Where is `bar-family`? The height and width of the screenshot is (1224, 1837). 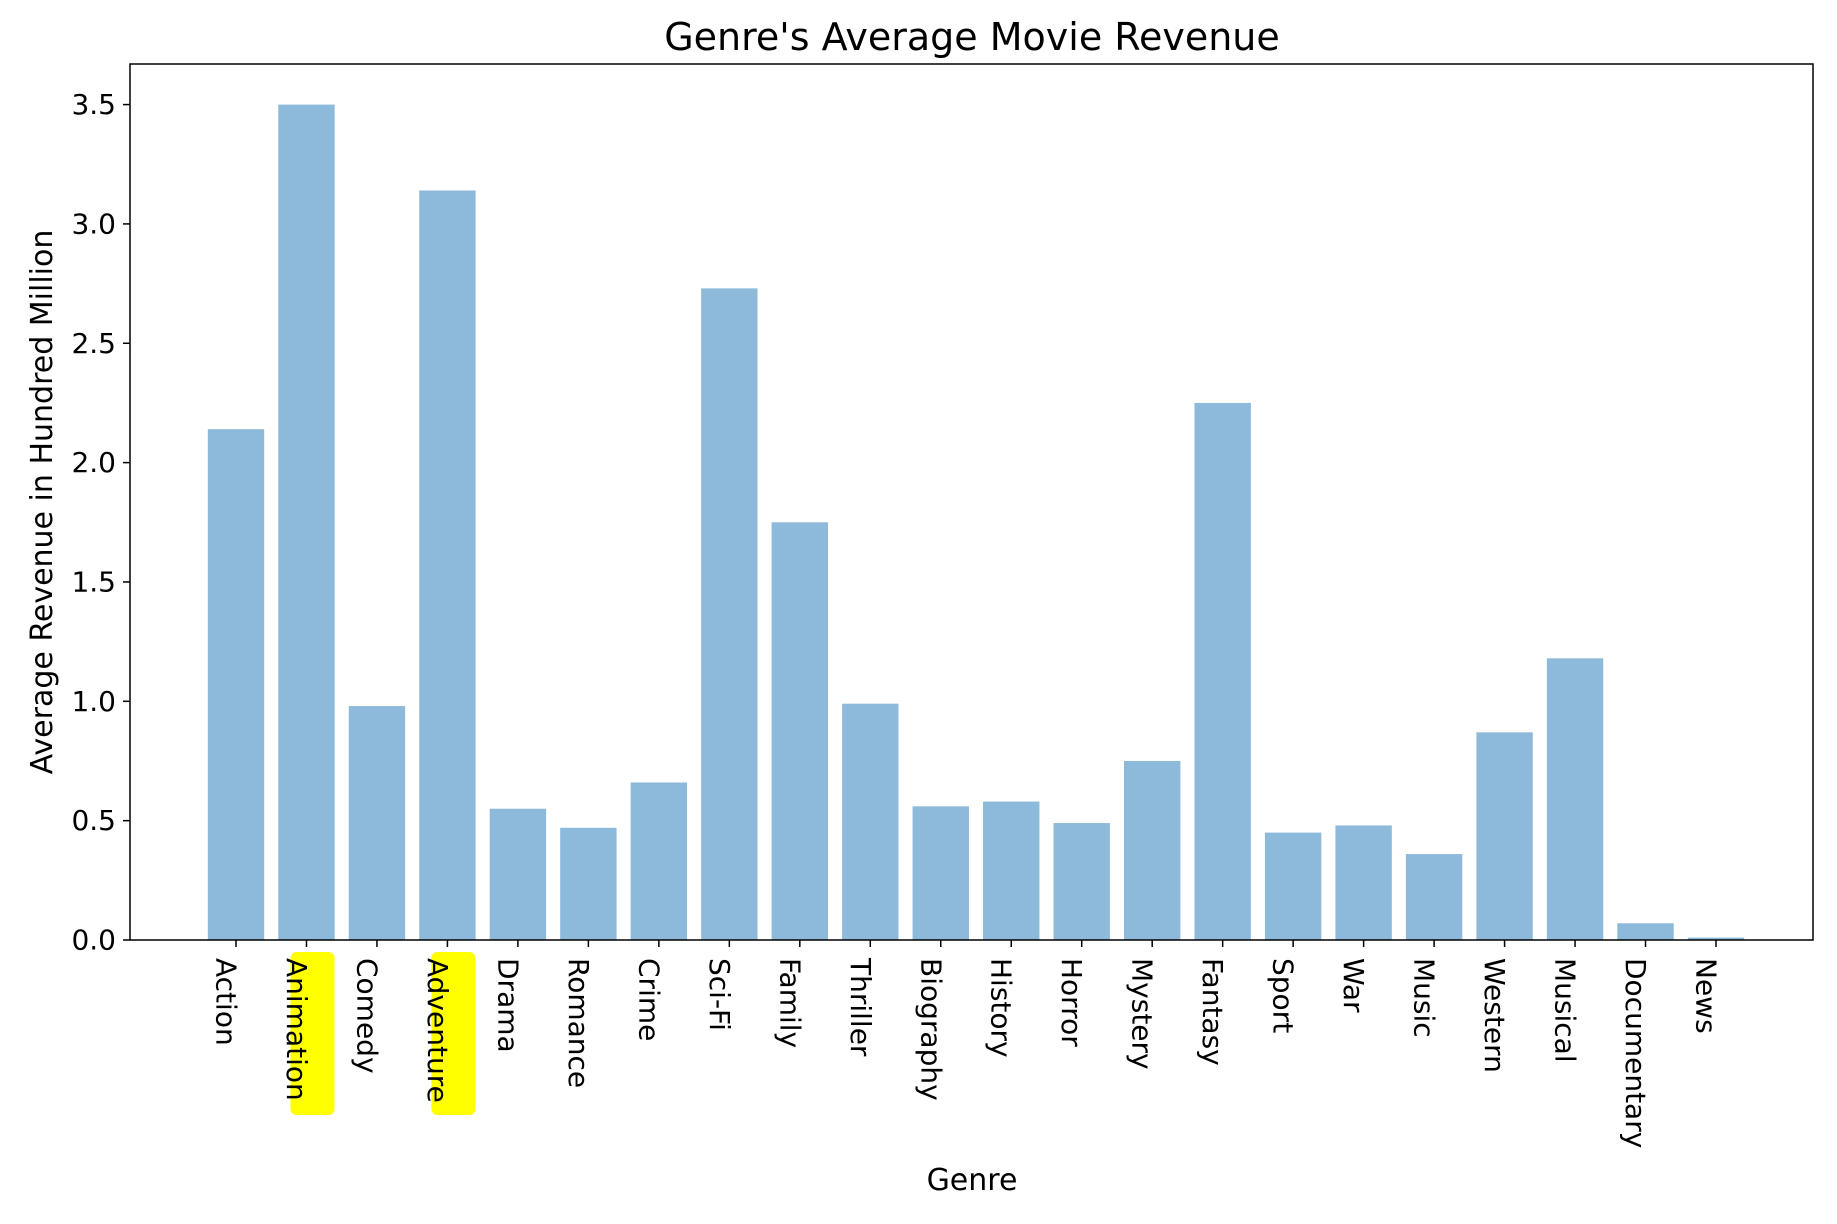 bar-family is located at coordinates (799, 731).